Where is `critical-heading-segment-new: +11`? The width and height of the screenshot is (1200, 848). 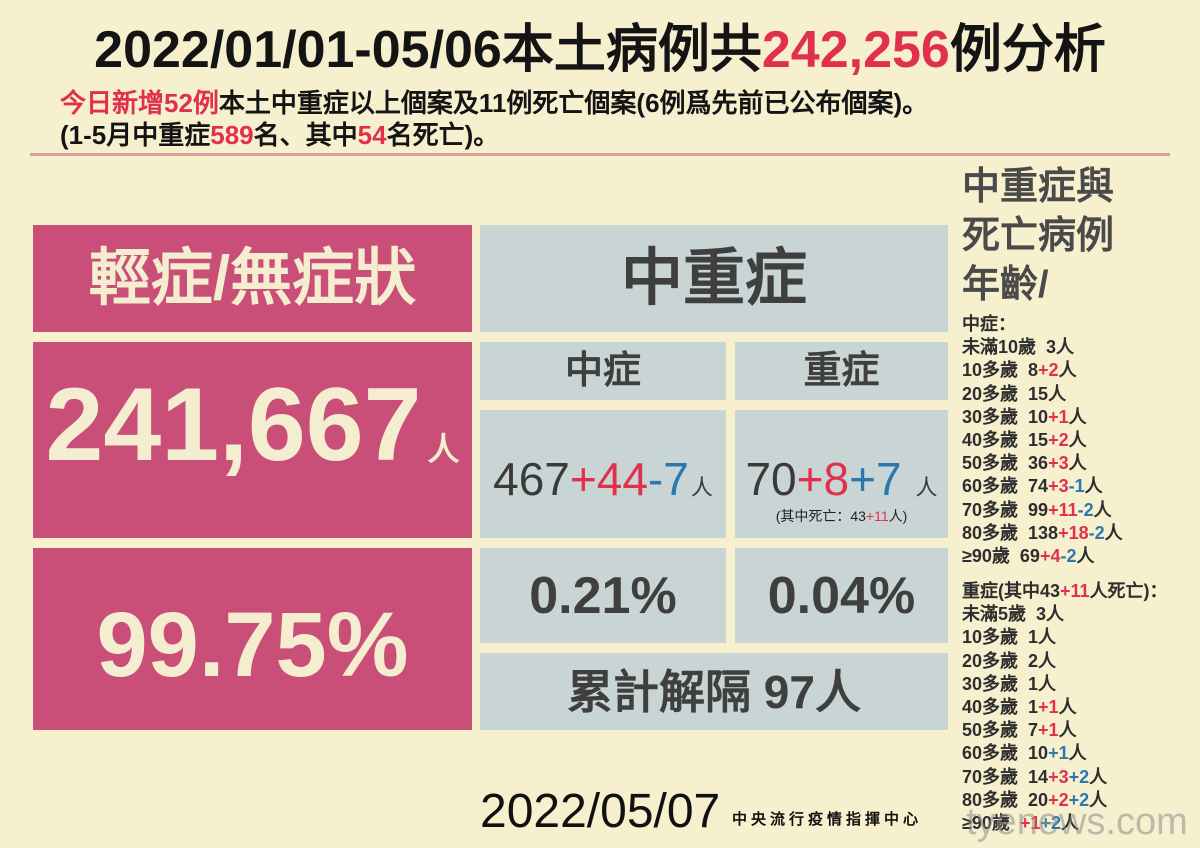
critical-heading-segment-new: +11 is located at coordinates (1075, 591).